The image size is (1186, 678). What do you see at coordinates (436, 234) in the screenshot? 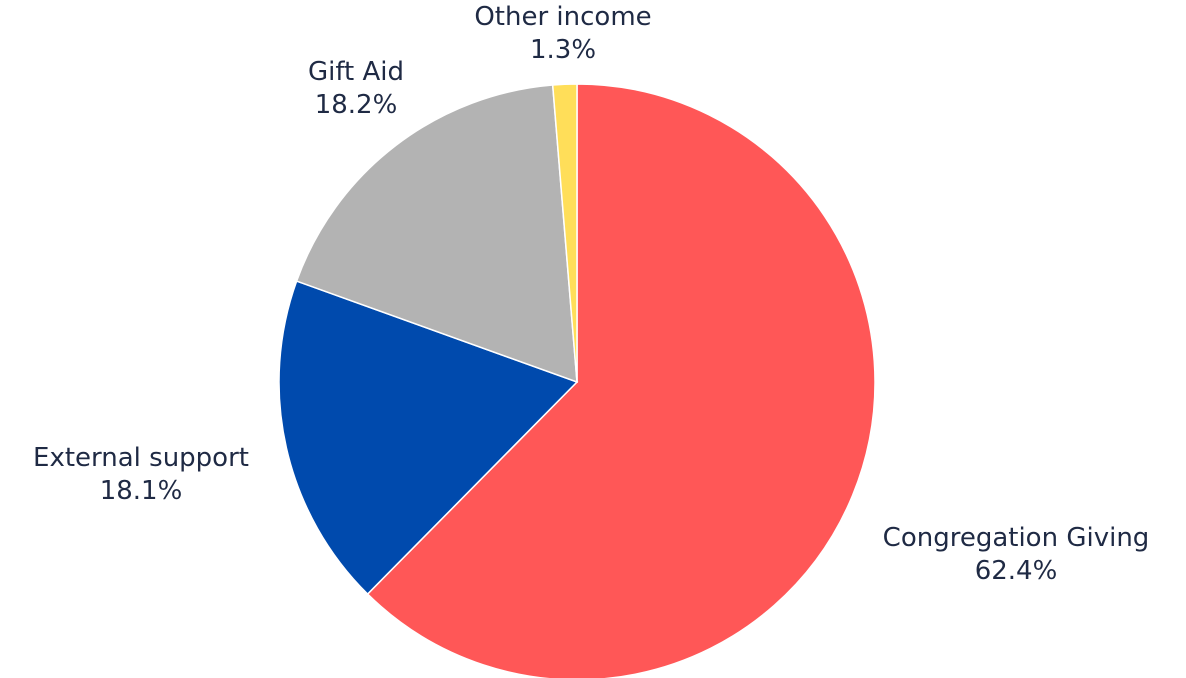
I see `pie-slice-gift-aid` at bounding box center [436, 234].